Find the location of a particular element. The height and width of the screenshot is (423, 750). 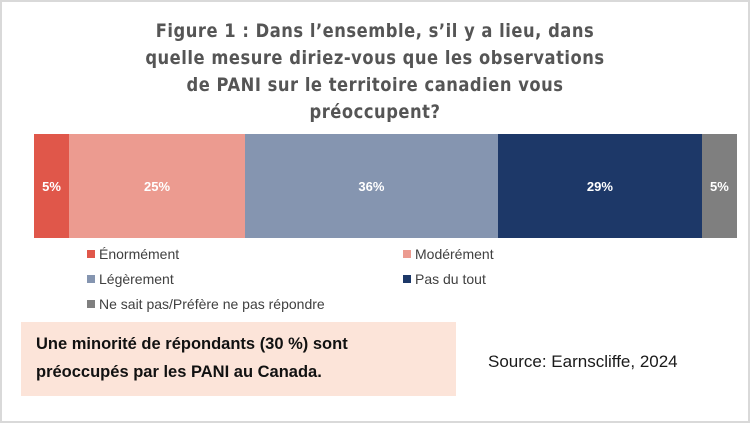

legend-label: Légèrement is located at coordinates (136, 279).